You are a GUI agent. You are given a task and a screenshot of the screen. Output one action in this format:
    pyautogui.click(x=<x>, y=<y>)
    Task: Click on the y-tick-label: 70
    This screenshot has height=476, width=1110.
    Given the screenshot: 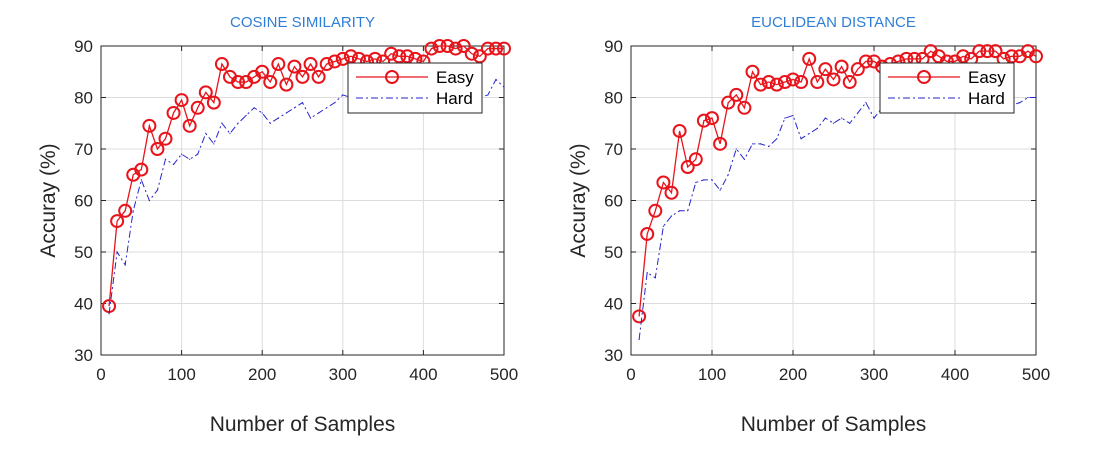 What is the action you would take?
    pyautogui.click(x=613, y=149)
    